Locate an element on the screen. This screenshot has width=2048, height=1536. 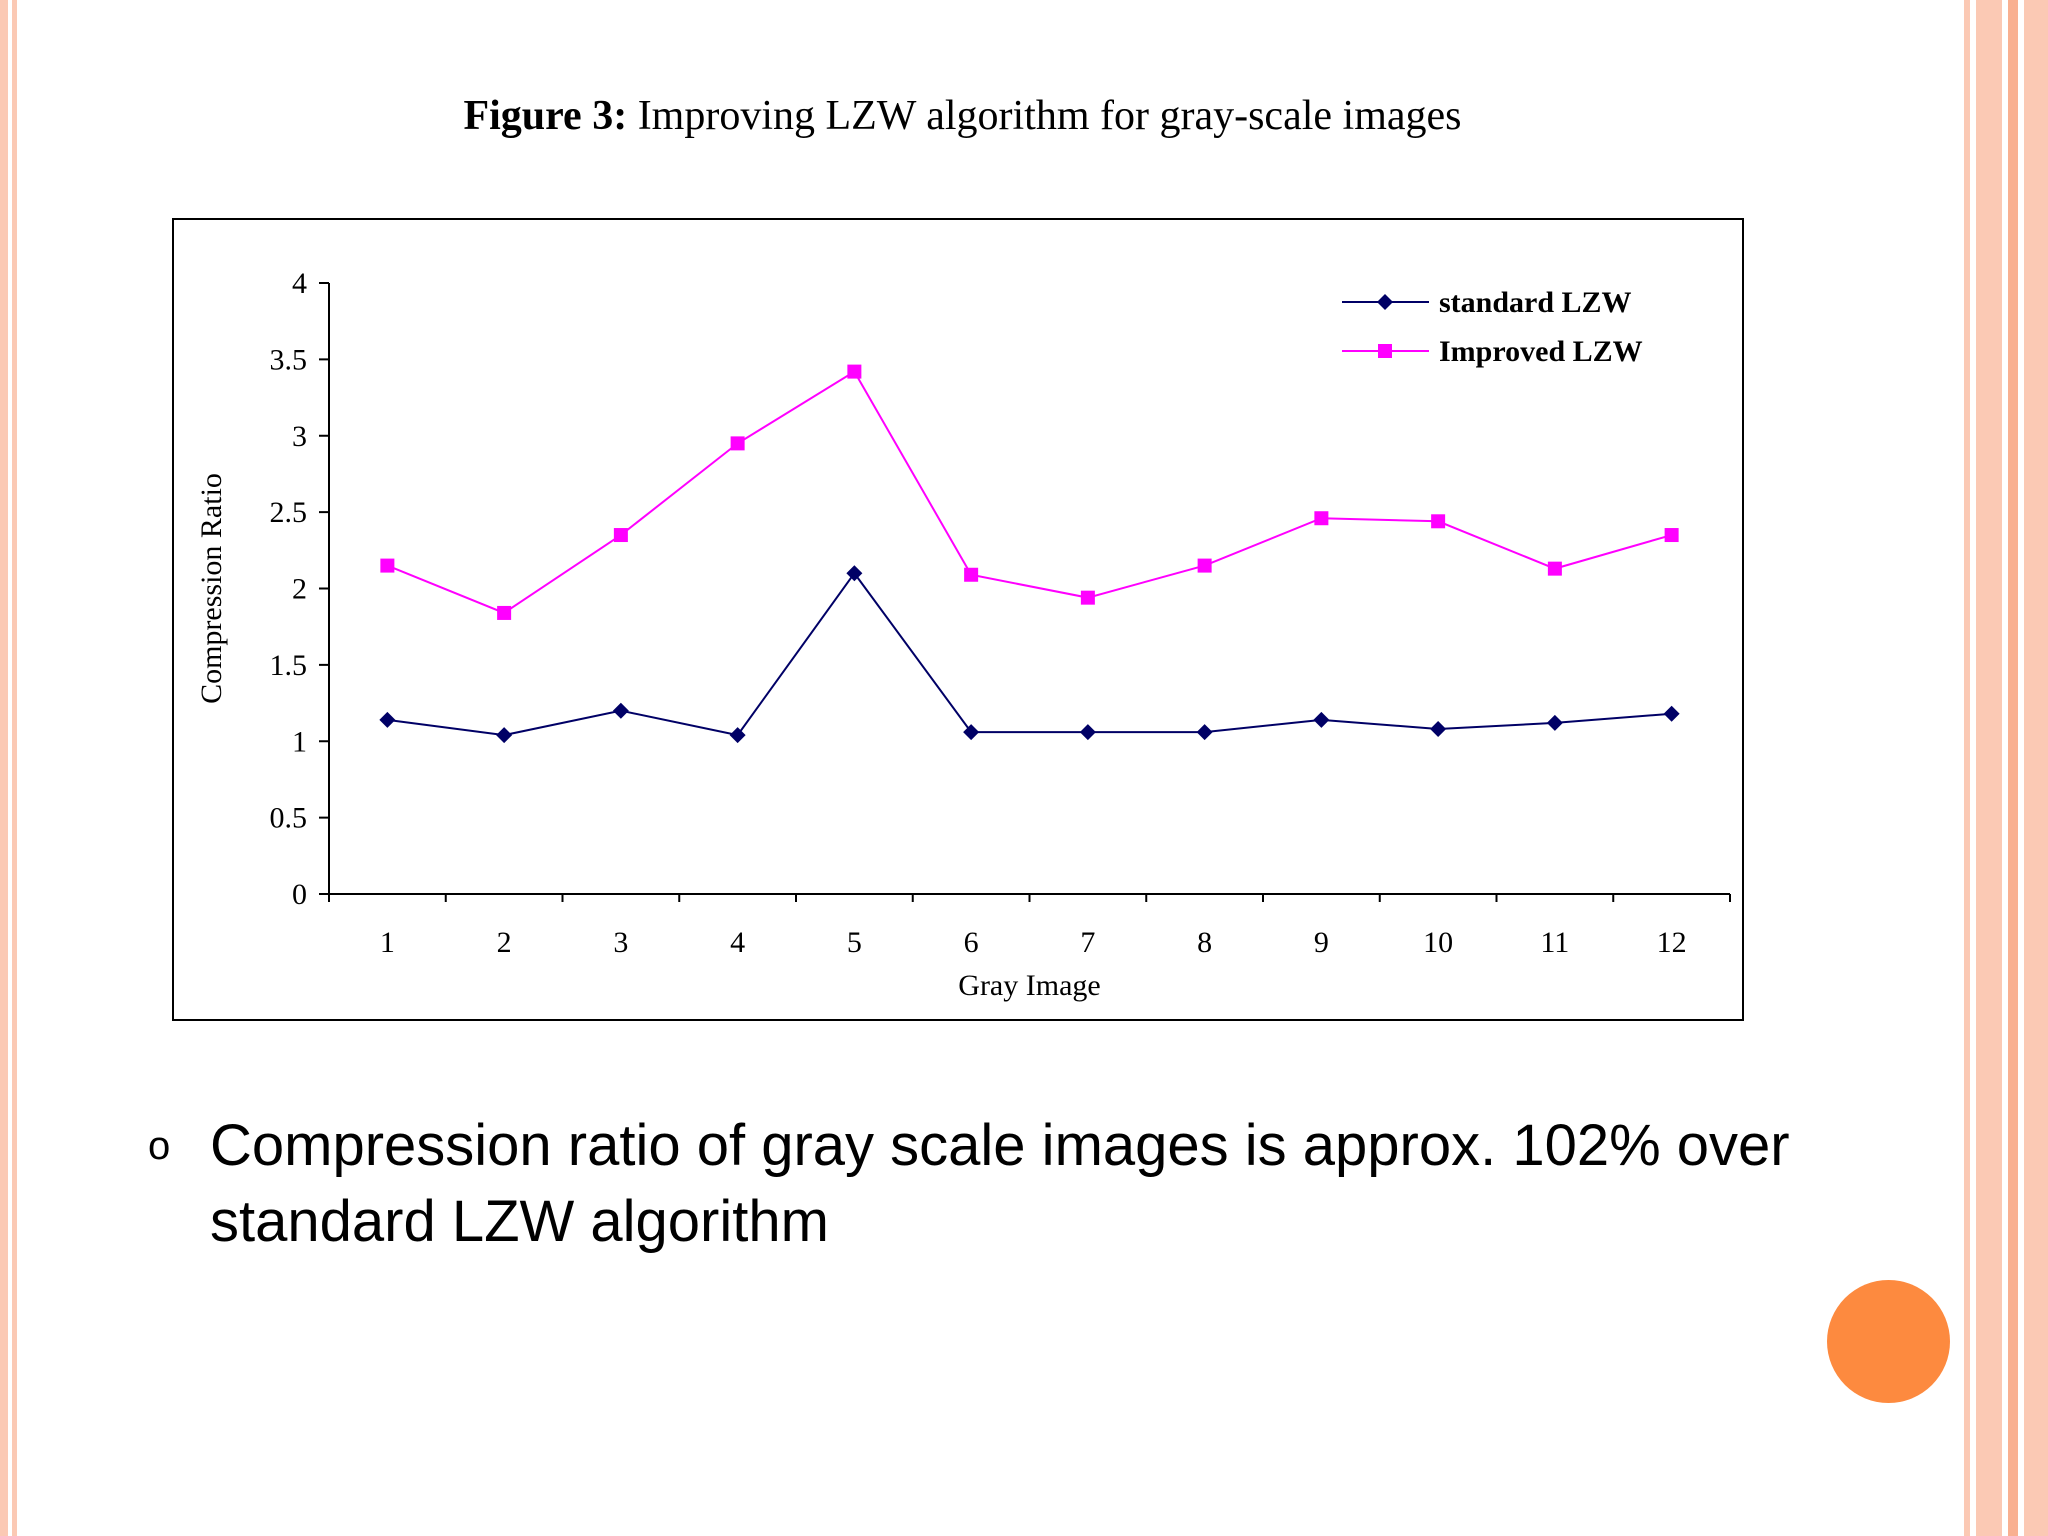
x-axis-label: Gray Image is located at coordinates (1029, 985).